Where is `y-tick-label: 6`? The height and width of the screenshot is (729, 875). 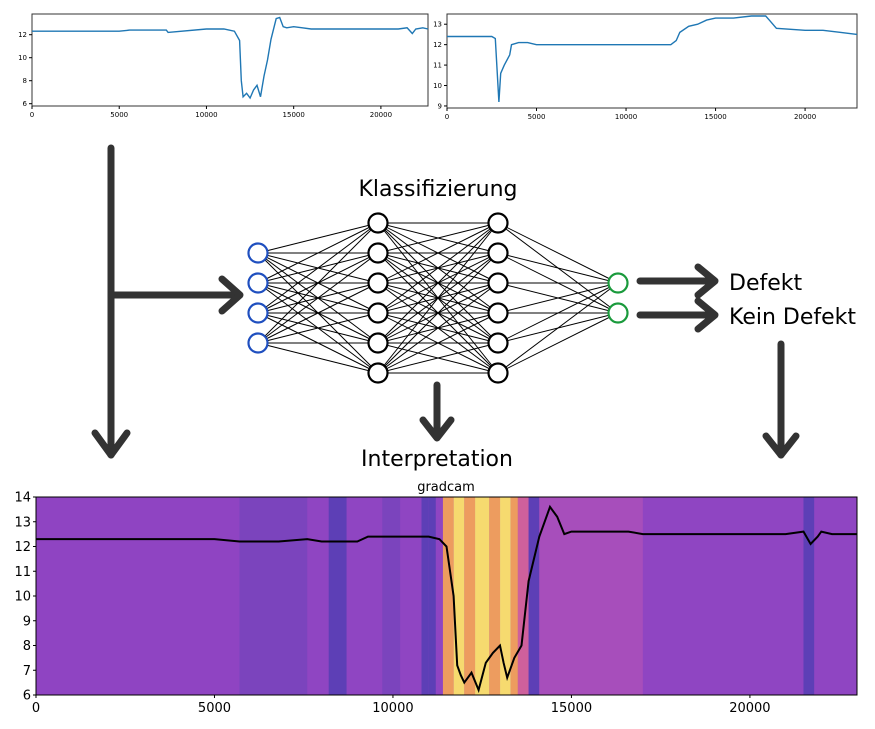
y-tick-label: 6 is located at coordinates (27, 696).